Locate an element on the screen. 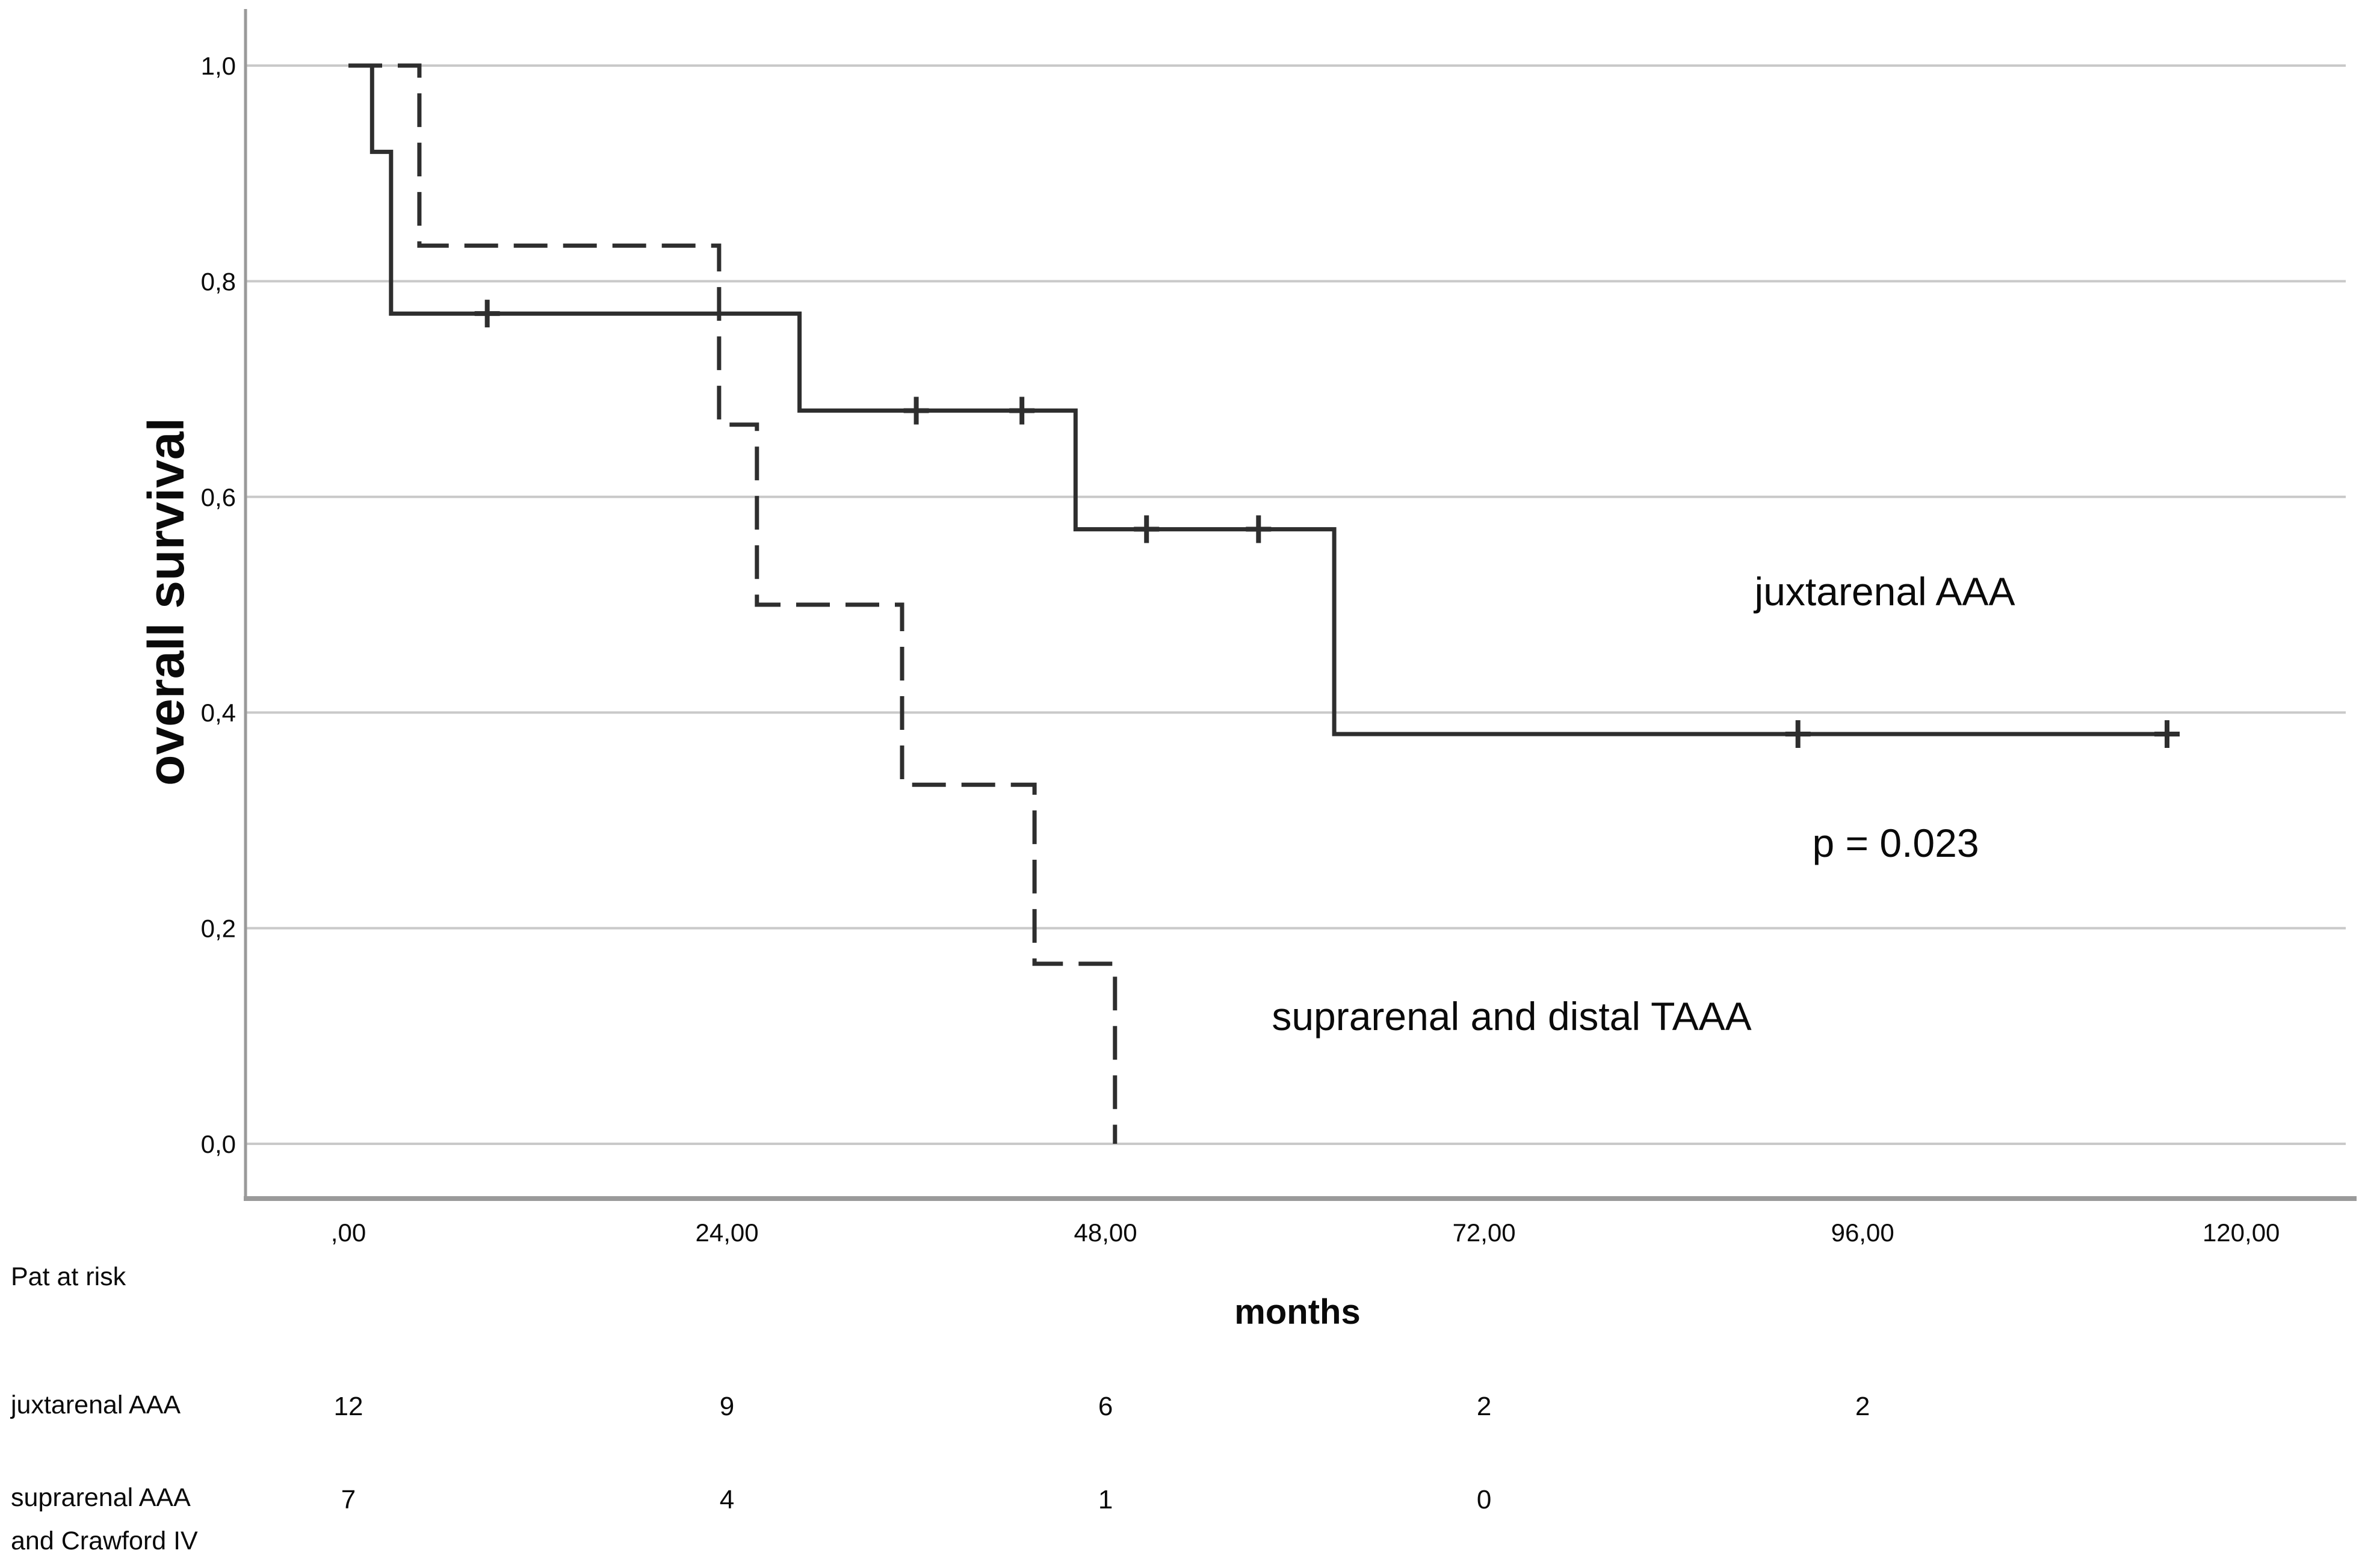 The image size is (2359, 1568). annotation-juxtarenal-aaa: juxtarenal AAA is located at coordinates (1884, 591).